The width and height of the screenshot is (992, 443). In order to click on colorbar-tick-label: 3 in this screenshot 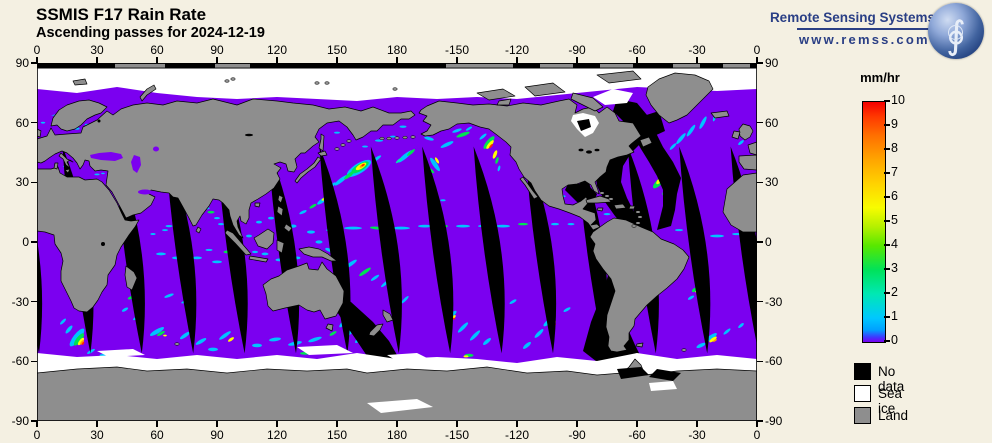, I will do `click(894, 268)`.